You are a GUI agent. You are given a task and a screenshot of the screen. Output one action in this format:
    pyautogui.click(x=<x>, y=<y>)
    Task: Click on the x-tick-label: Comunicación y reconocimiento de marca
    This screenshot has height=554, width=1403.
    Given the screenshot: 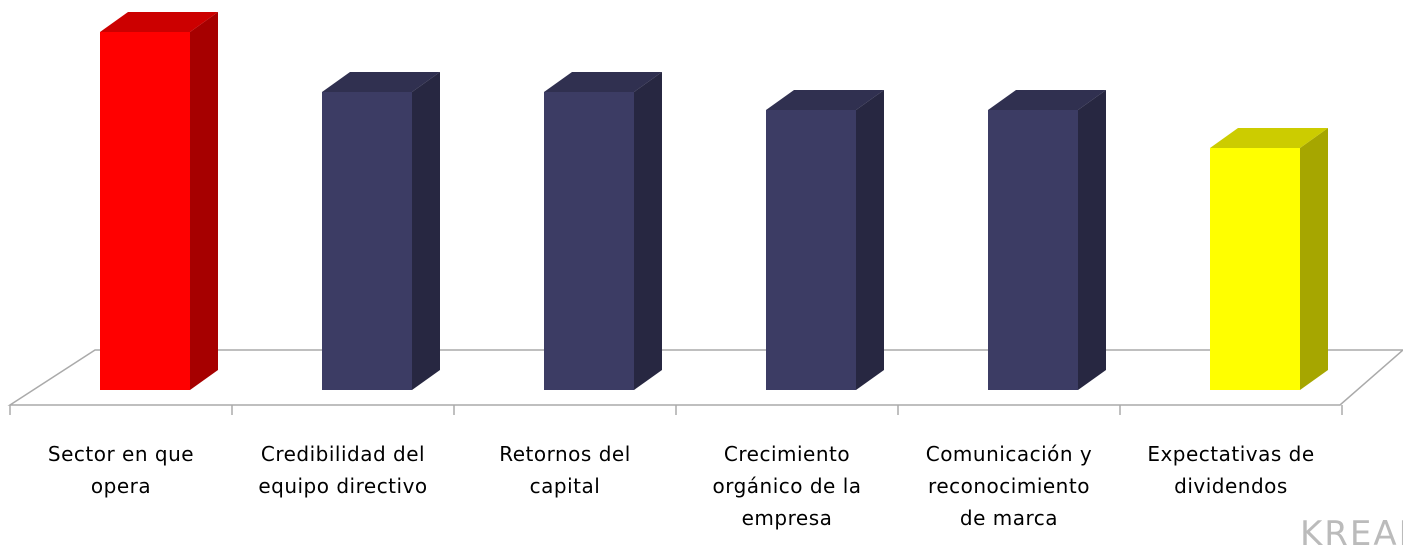 What is the action you would take?
    pyautogui.click(x=1009, y=486)
    